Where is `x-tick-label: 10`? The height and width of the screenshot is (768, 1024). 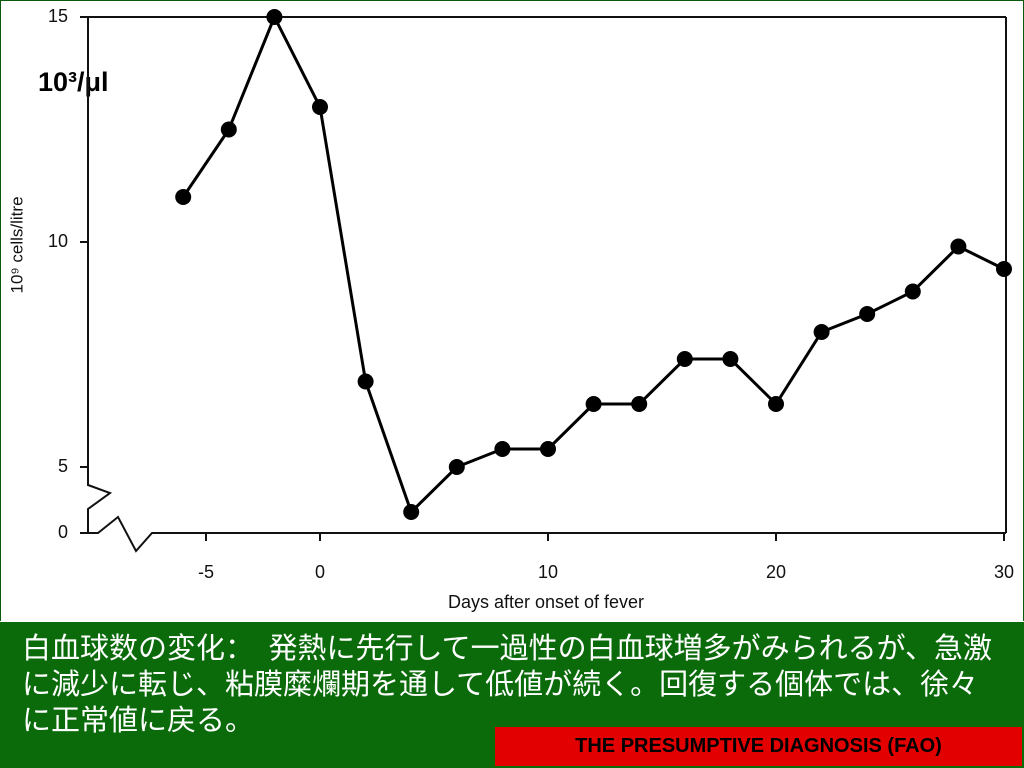 x-tick-label: 10 is located at coordinates (548, 572).